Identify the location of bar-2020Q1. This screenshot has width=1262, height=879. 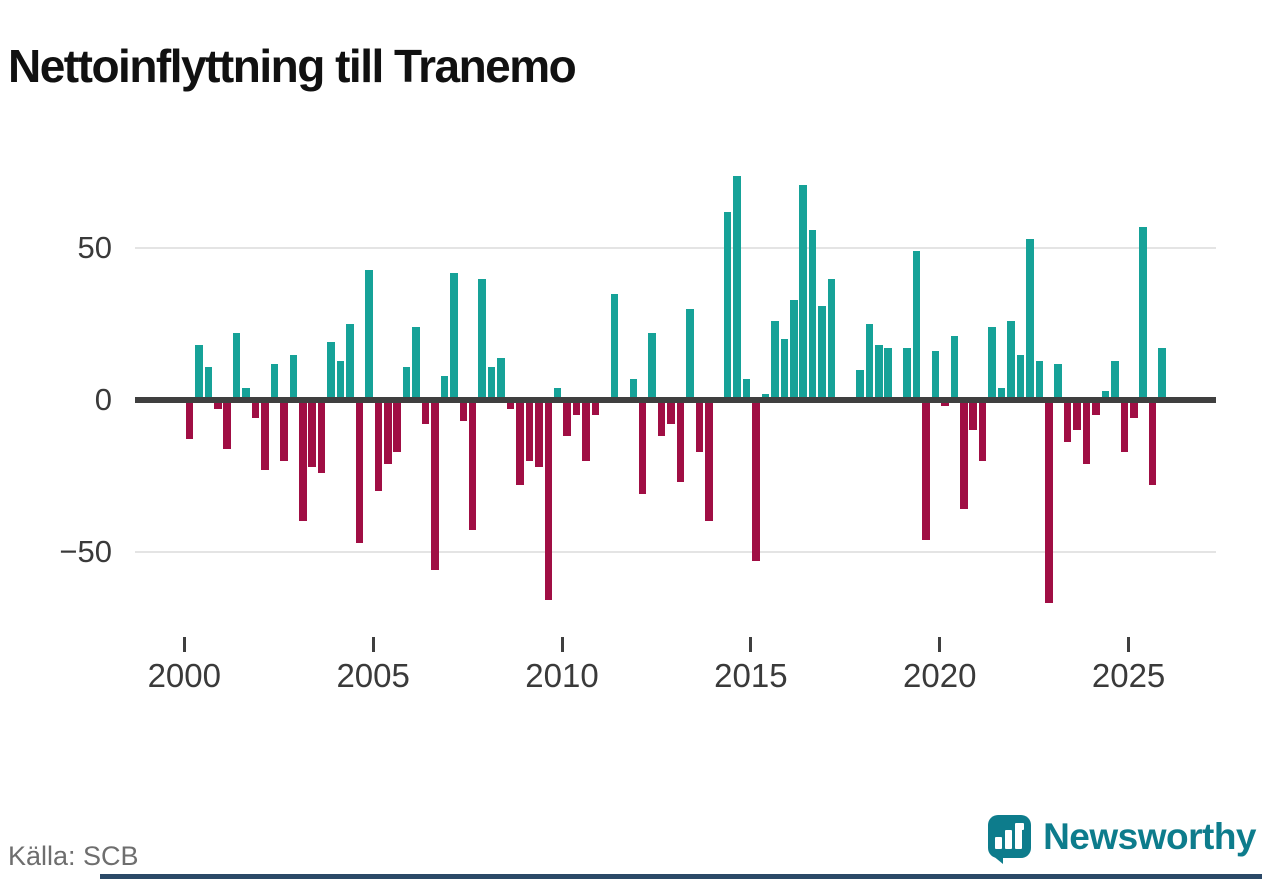
(945, 403).